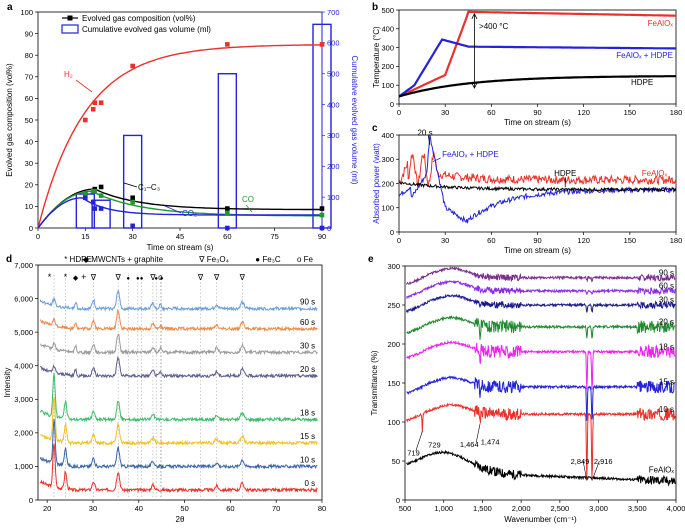  What do you see at coordinates (443, 508) in the screenshot?
I see `panel-e-xtick-label: 1,000` at bounding box center [443, 508].